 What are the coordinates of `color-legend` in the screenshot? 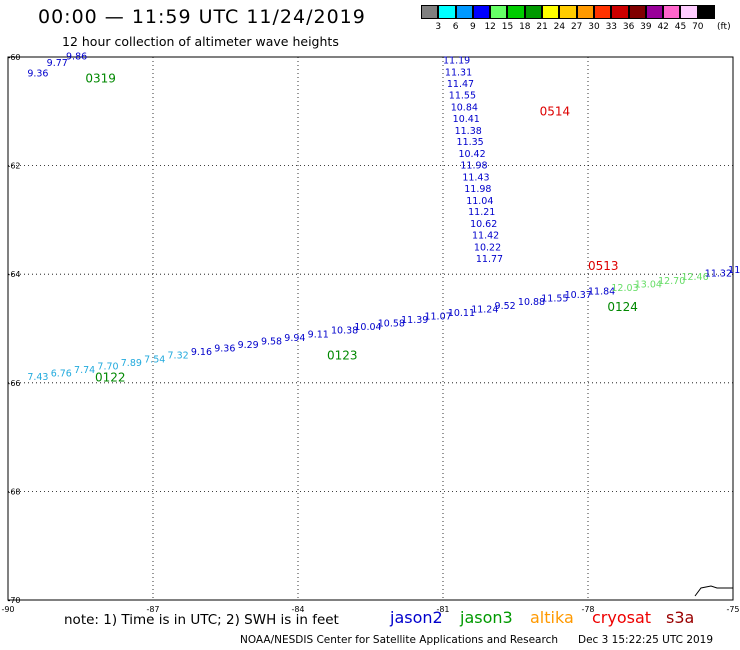 It's located at (568, 12).